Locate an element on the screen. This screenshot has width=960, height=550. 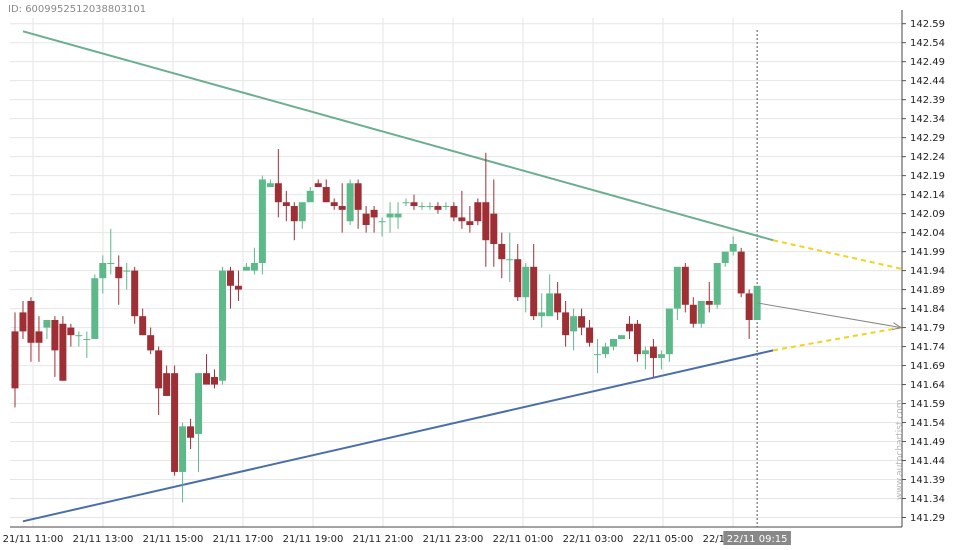
y-tick-label: 142.39 is located at coordinates (927, 100).